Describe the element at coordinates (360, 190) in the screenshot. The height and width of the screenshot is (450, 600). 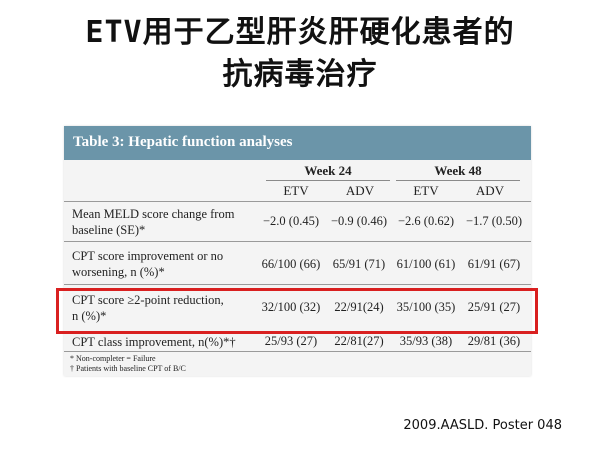
I see `drug-header-adv-week24: ADV` at that location.